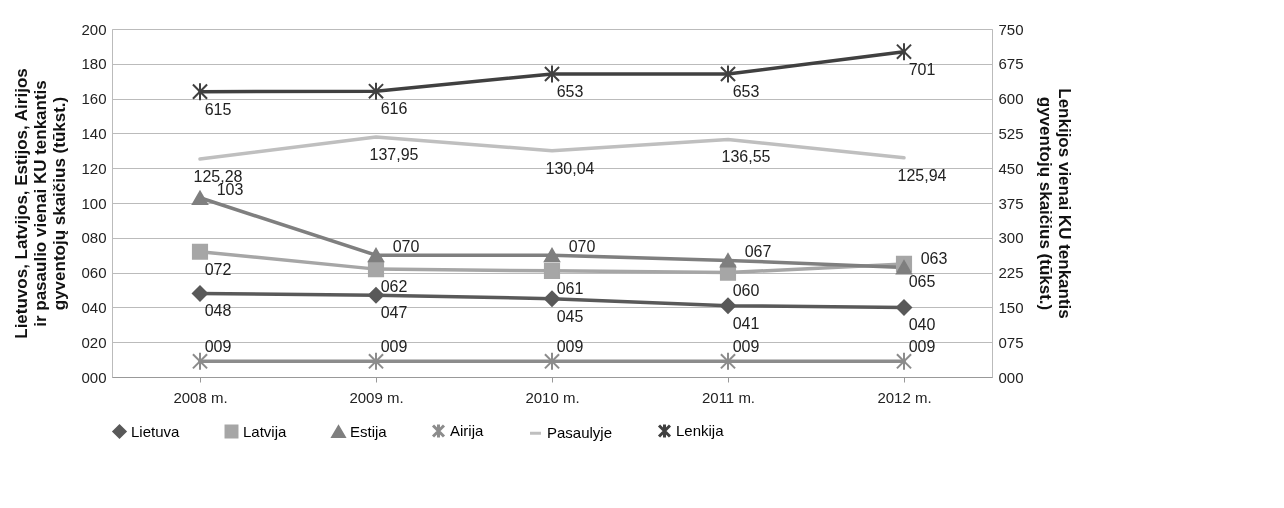 Image resolution: width=1284 pixels, height=508 pixels. I want to click on x-tick-label: 2008 m., so click(200, 397).